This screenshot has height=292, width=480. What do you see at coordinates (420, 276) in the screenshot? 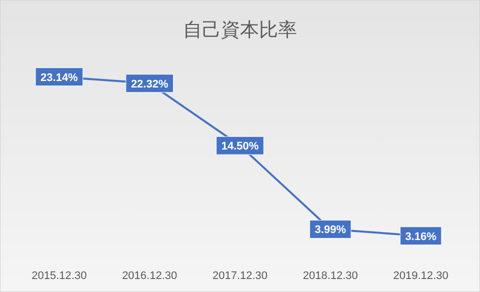
I see `x-tick-label: 2019.12.30` at bounding box center [420, 276].